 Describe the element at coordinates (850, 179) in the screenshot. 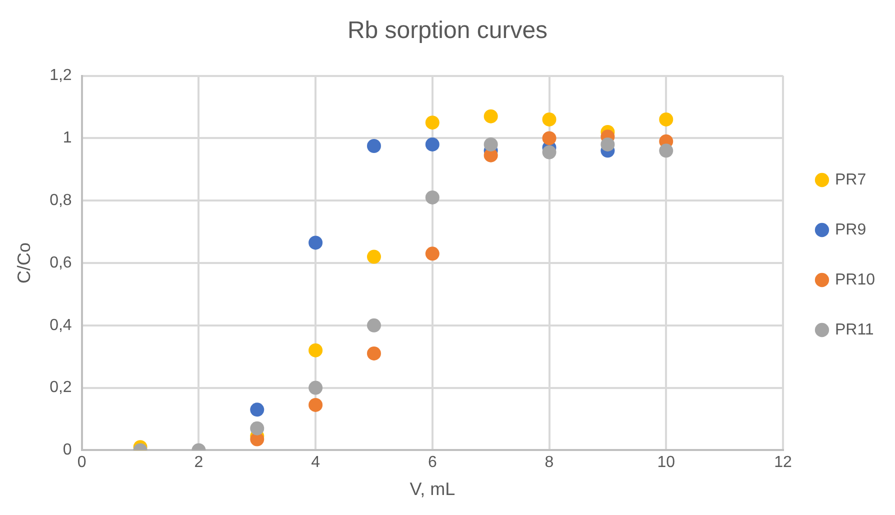

I see `legend-label: PR7` at that location.